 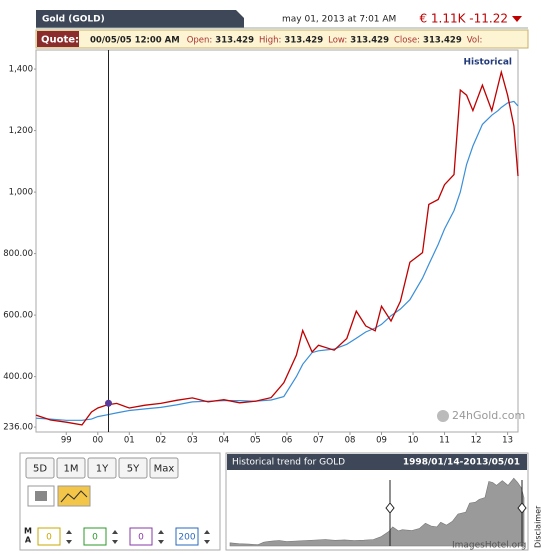 I want to click on disclaimer: Disclaimer, so click(x=538, y=526).